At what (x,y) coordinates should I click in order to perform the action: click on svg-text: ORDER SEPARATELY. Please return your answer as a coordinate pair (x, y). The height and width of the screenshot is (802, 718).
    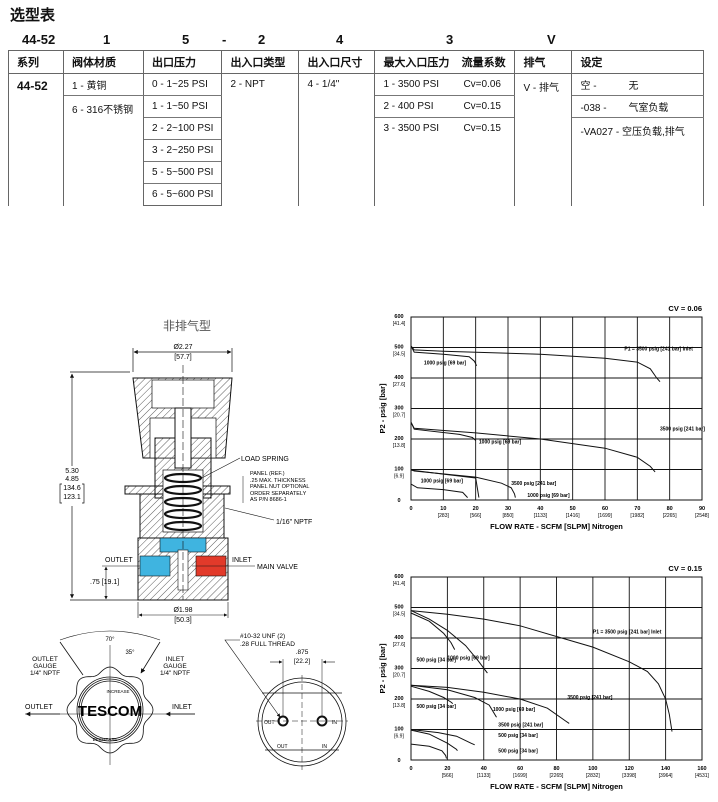
    Looking at the image, I should click on (278, 494).